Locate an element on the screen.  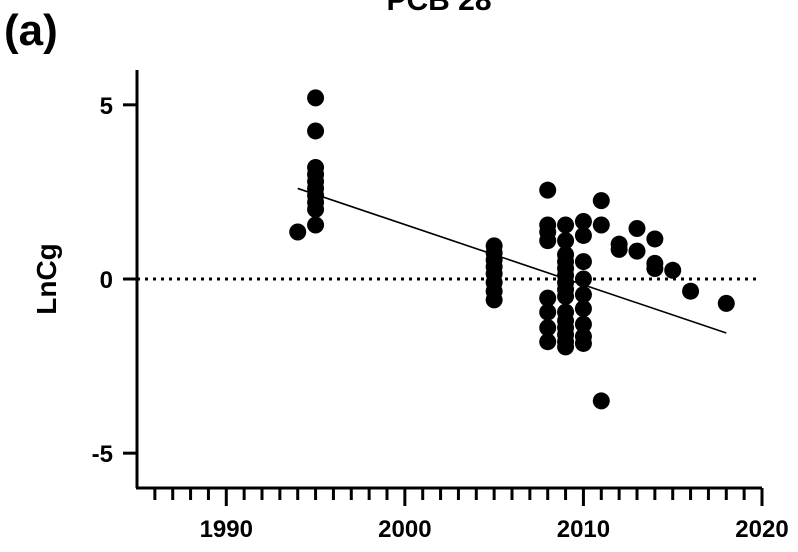
x-tick-label: 2020 is located at coordinates (761, 529).